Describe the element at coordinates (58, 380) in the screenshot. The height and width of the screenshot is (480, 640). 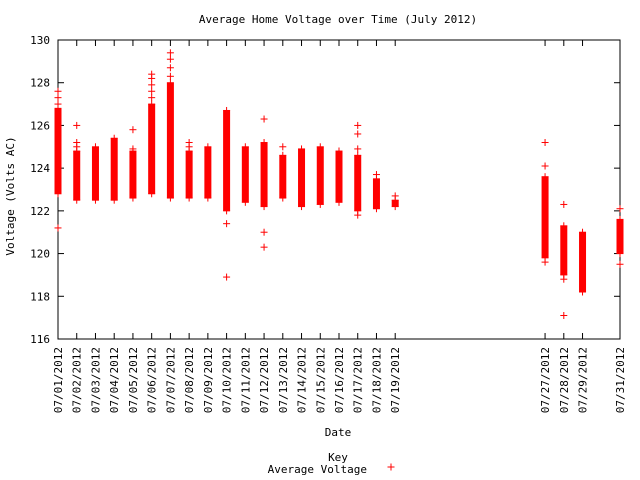
I see `x-tick-label: 07/01/2012` at that location.